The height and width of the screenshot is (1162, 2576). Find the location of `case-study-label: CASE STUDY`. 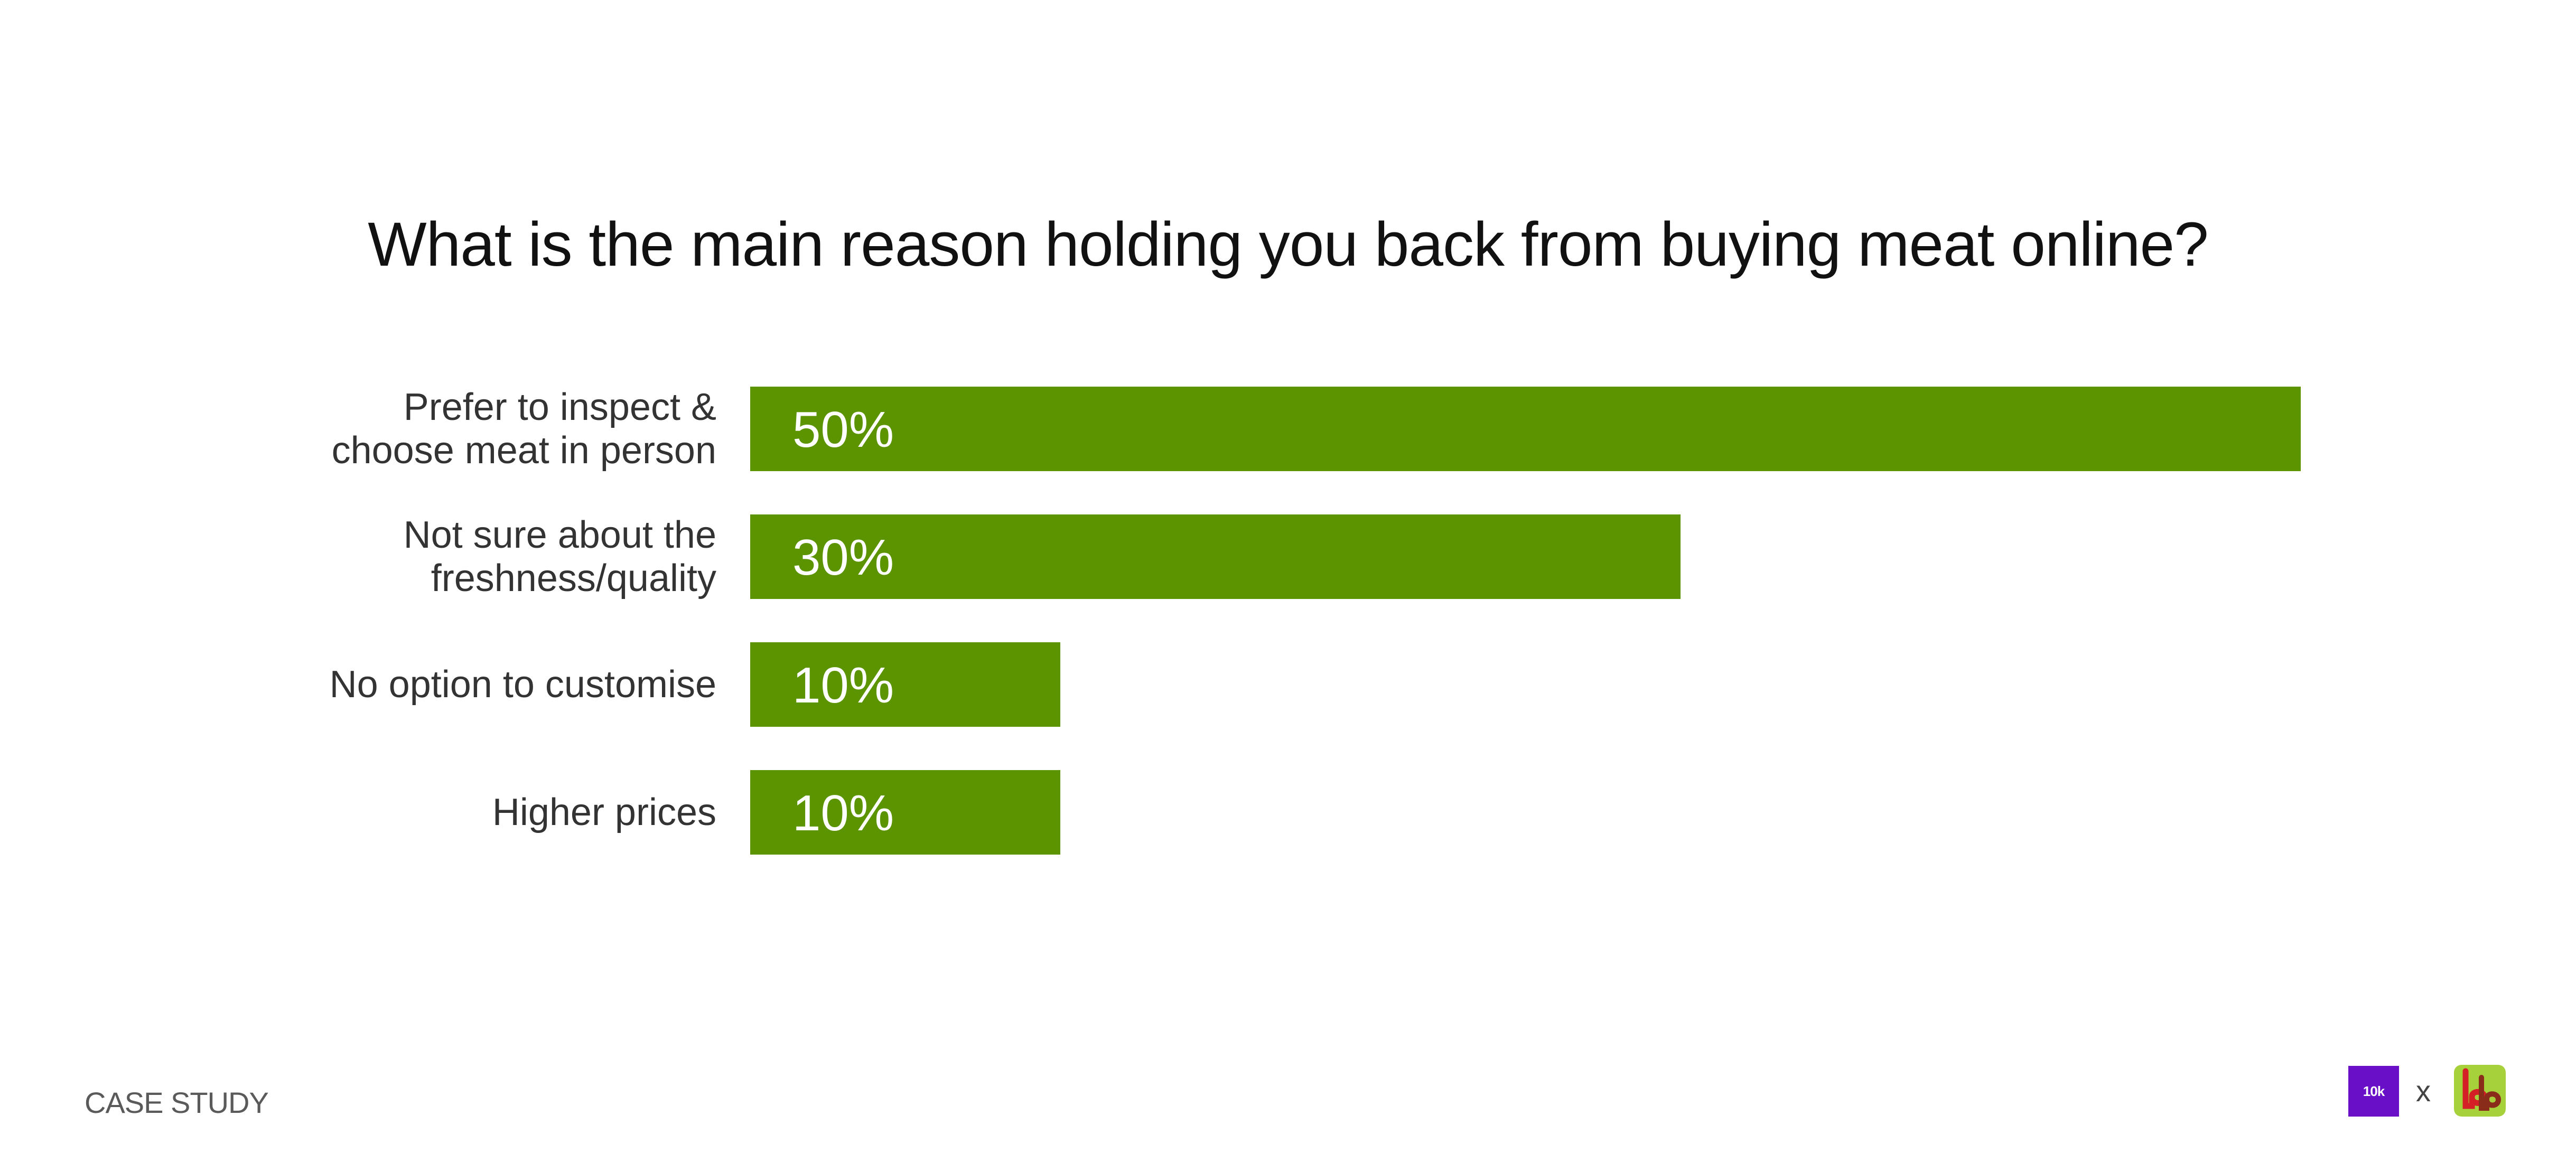

case-study-label: CASE STUDY is located at coordinates (177, 1103).